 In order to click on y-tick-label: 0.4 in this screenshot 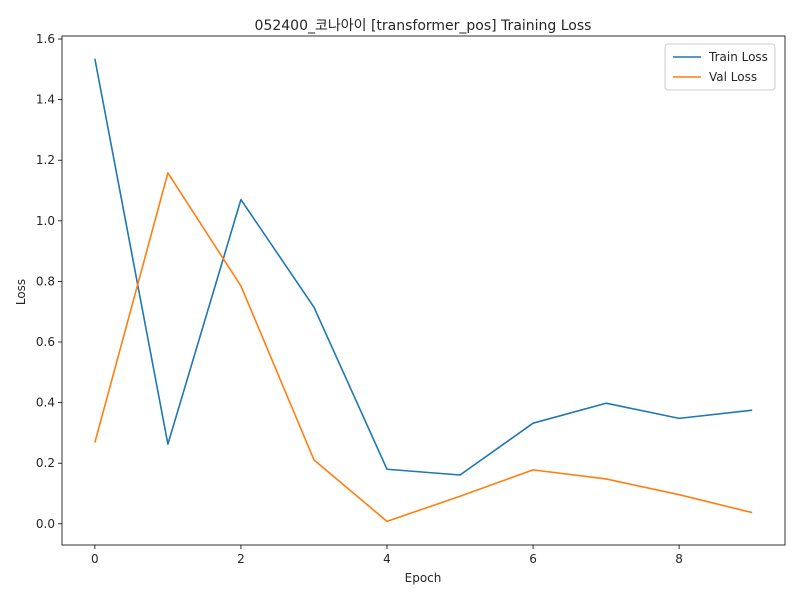, I will do `click(45, 403)`.